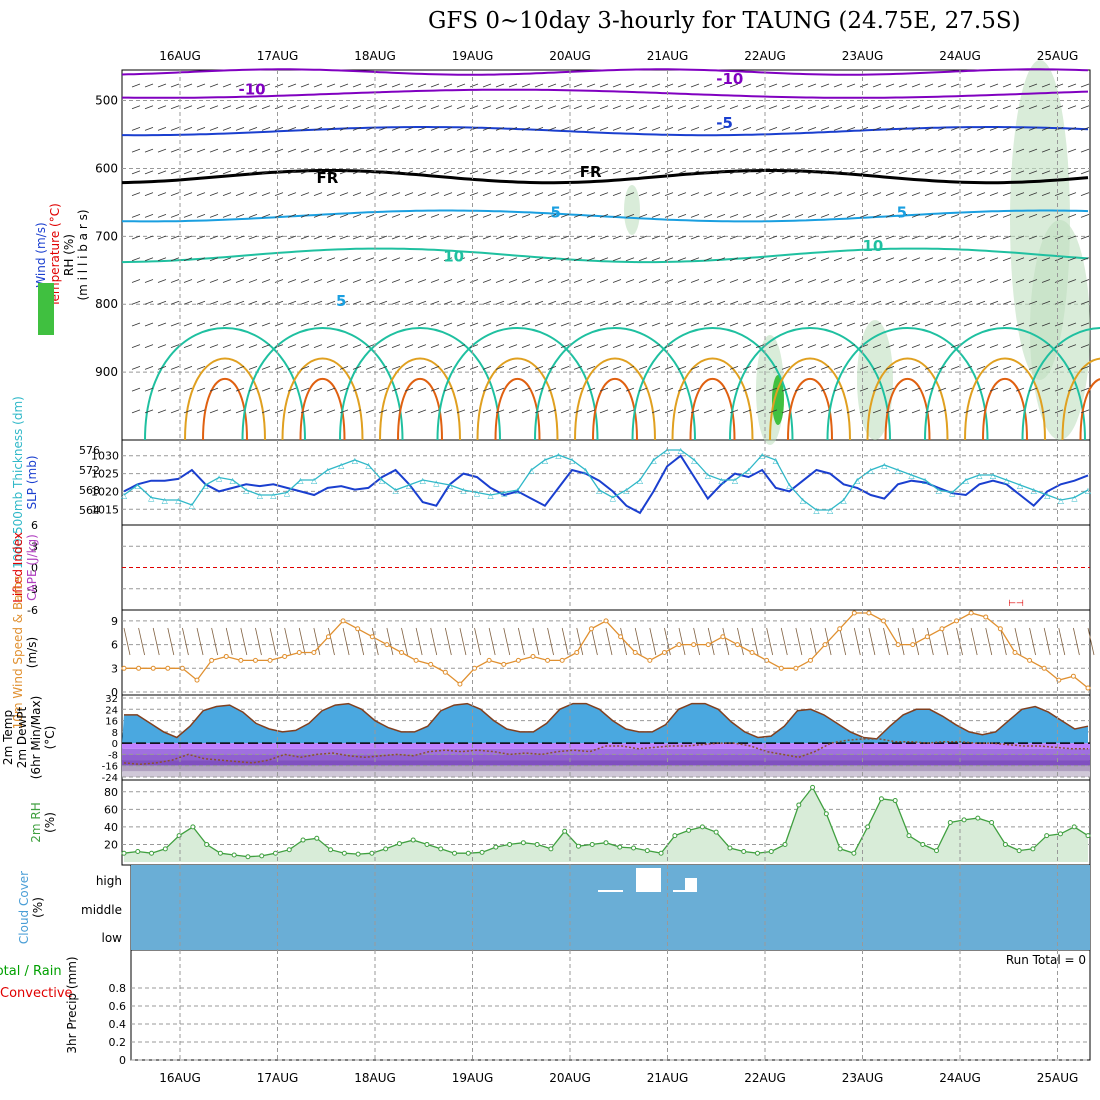 The width and height of the screenshot is (1100, 1100). I want to click on temp-fill, so click(605, 723).